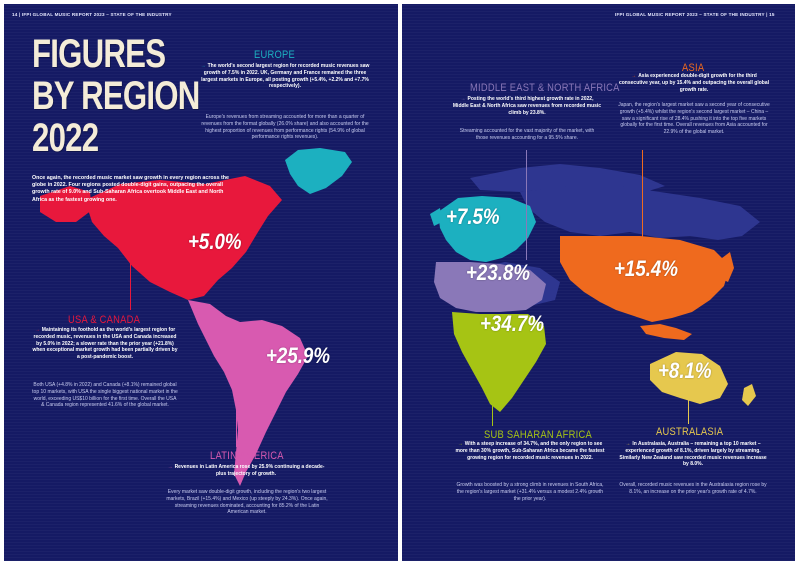  Describe the element at coordinates (545, 88) in the screenshot. I see `mena-title: MIDDLE EAST & NORTH AFRICA` at that location.